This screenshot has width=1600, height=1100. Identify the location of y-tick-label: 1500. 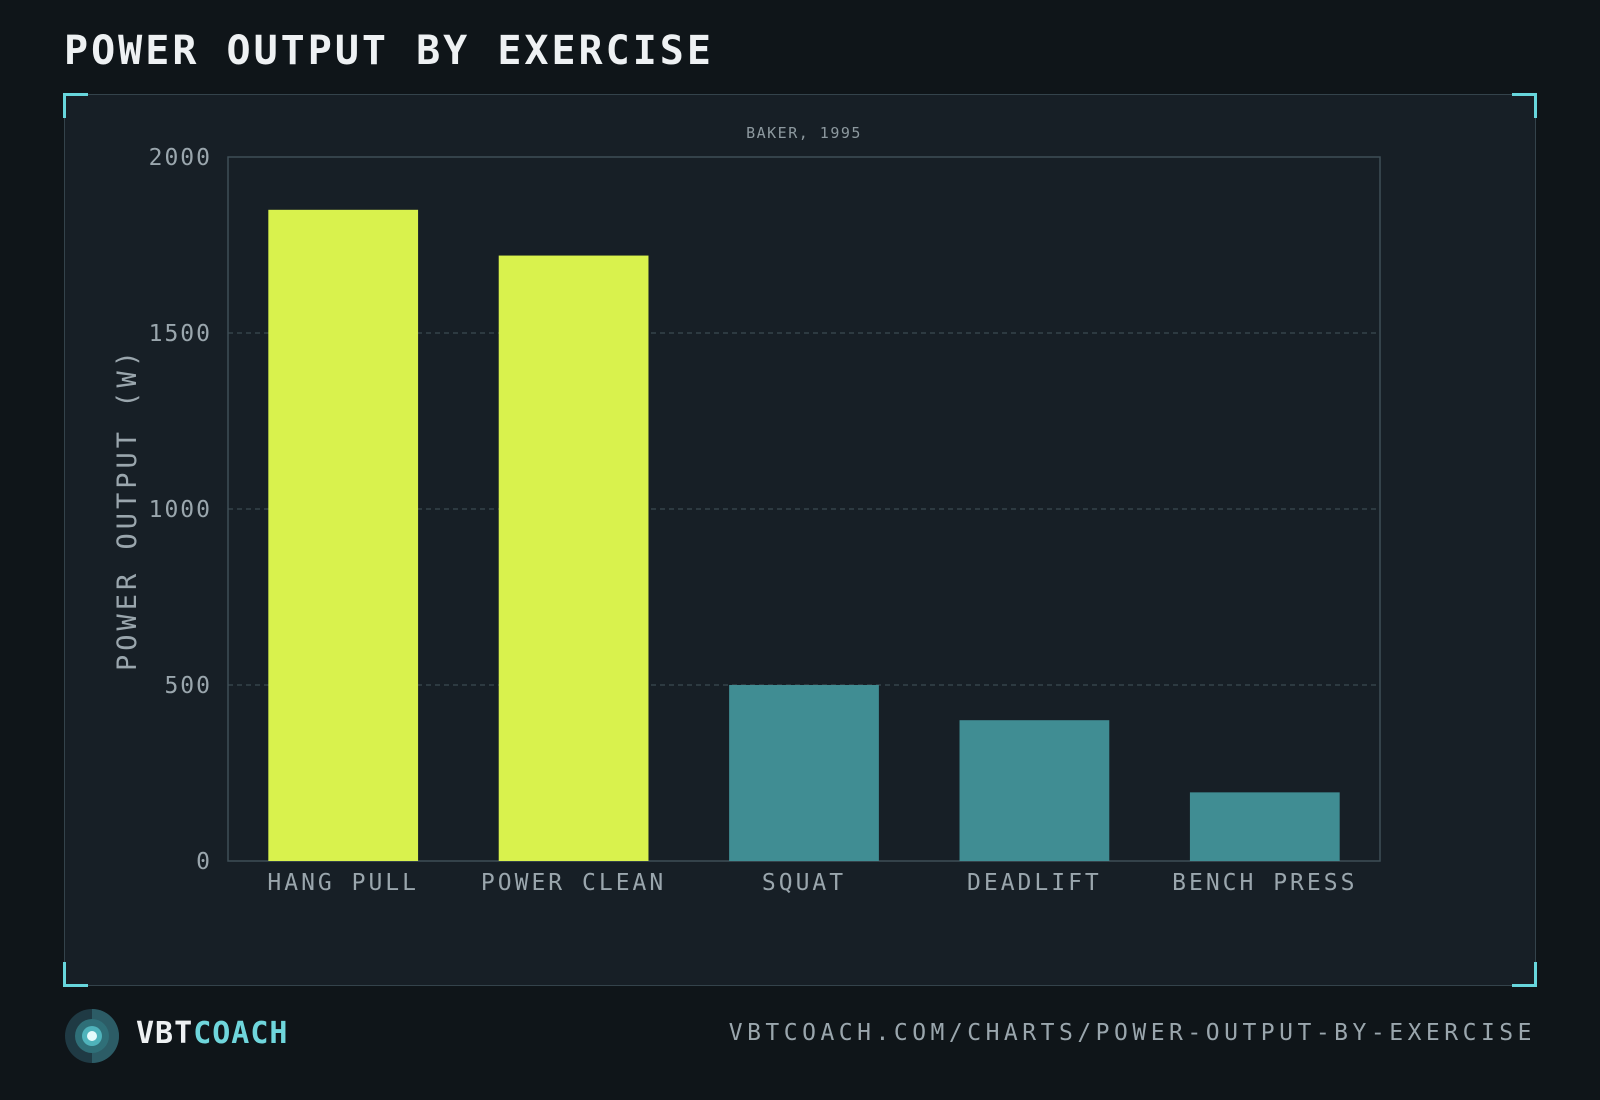
(180, 334).